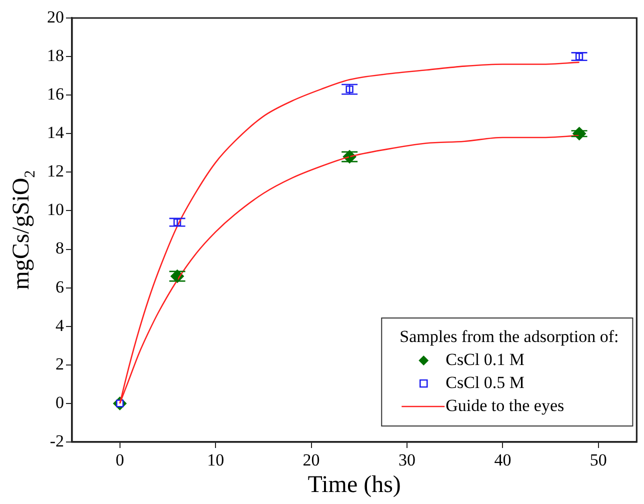 The width and height of the screenshot is (644, 504). I want to click on x-tick-label: 10, so click(215, 460).